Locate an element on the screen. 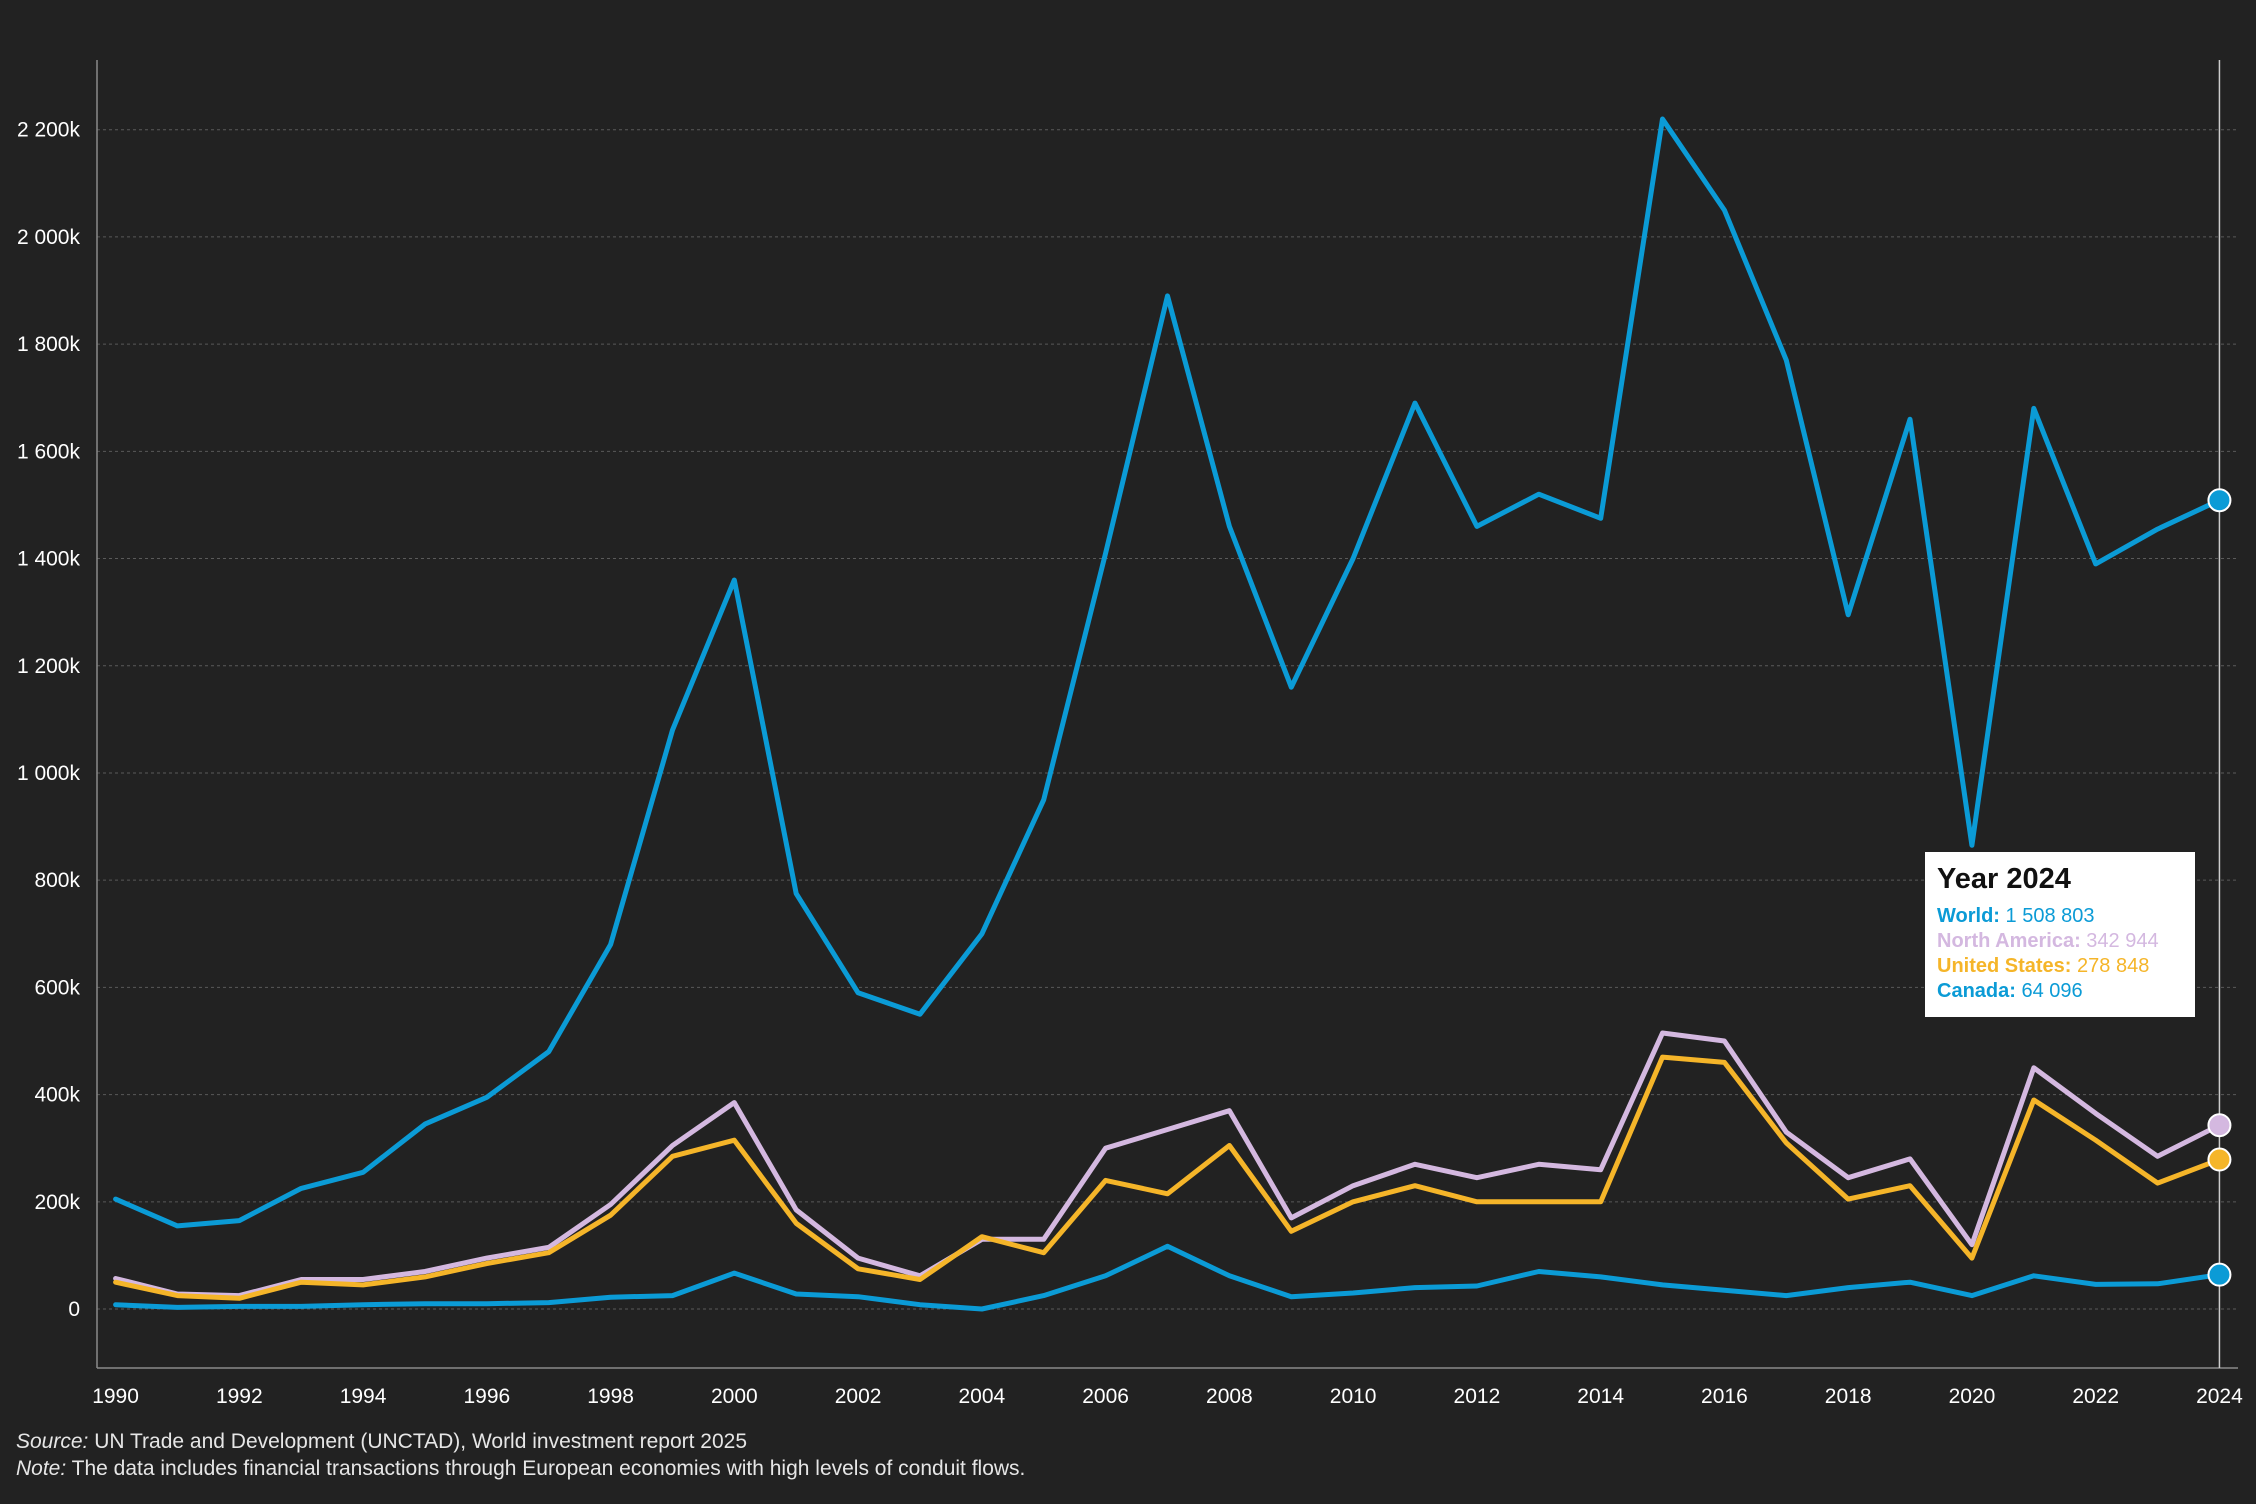  marker-united-states is located at coordinates (2219, 1159).